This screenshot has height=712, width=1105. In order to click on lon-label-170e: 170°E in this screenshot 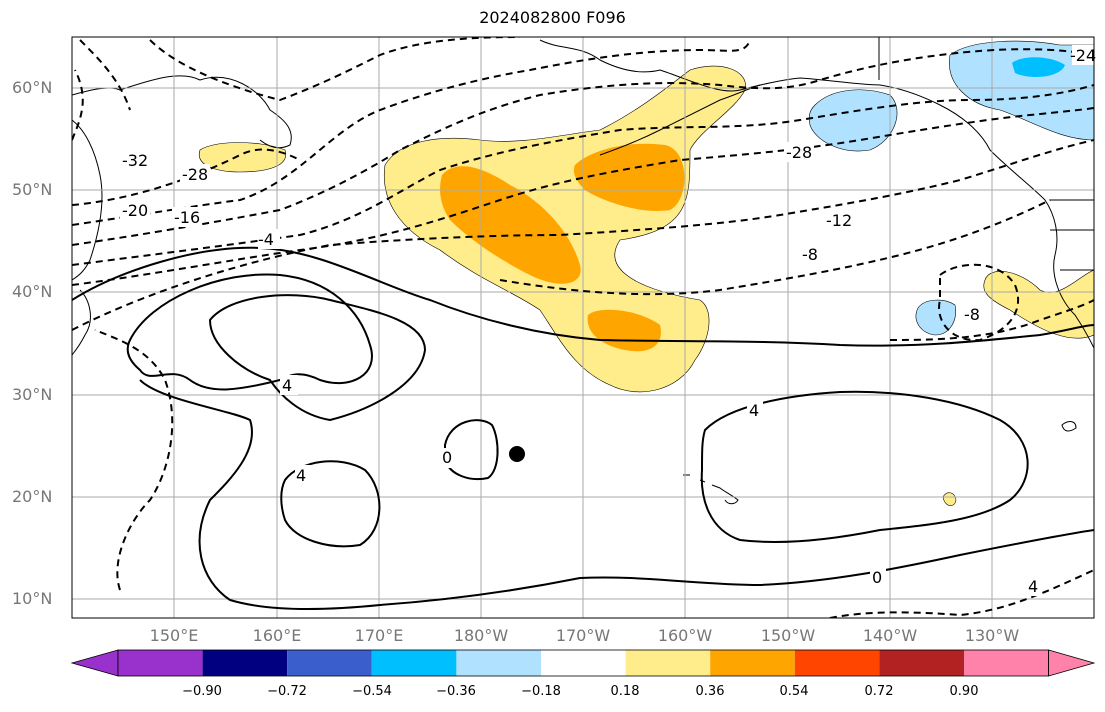, I will do `click(379, 635)`.